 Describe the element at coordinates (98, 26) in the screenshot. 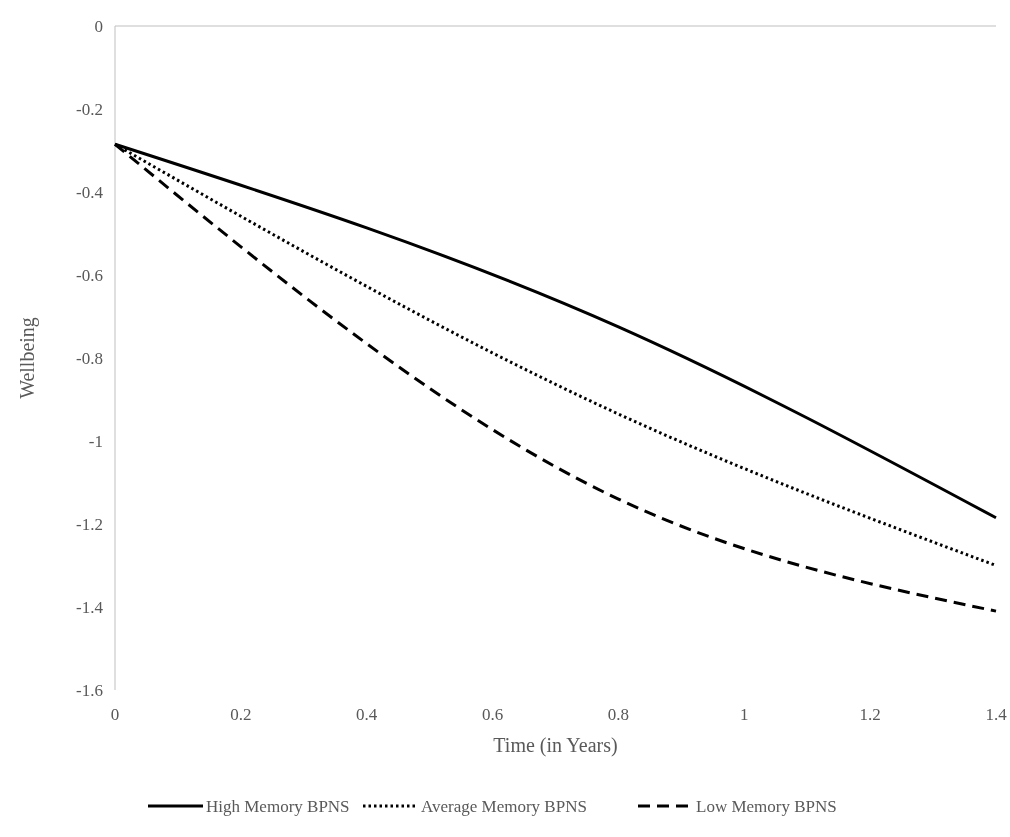

I see `y-tick-label: 0` at that location.